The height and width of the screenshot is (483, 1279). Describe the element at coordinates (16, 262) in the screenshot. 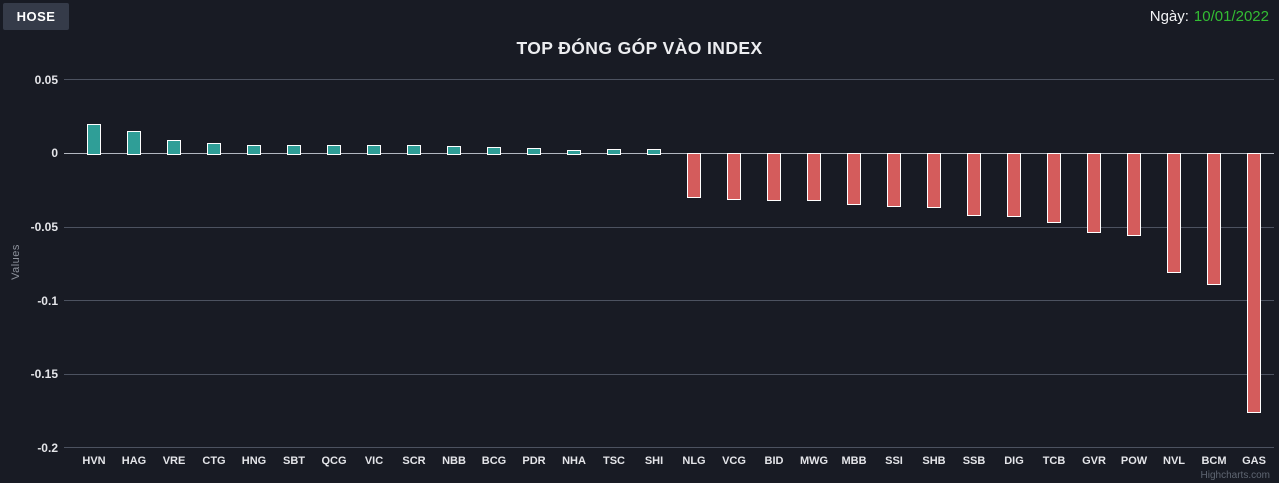

I see `y-axis-title: Values` at that location.